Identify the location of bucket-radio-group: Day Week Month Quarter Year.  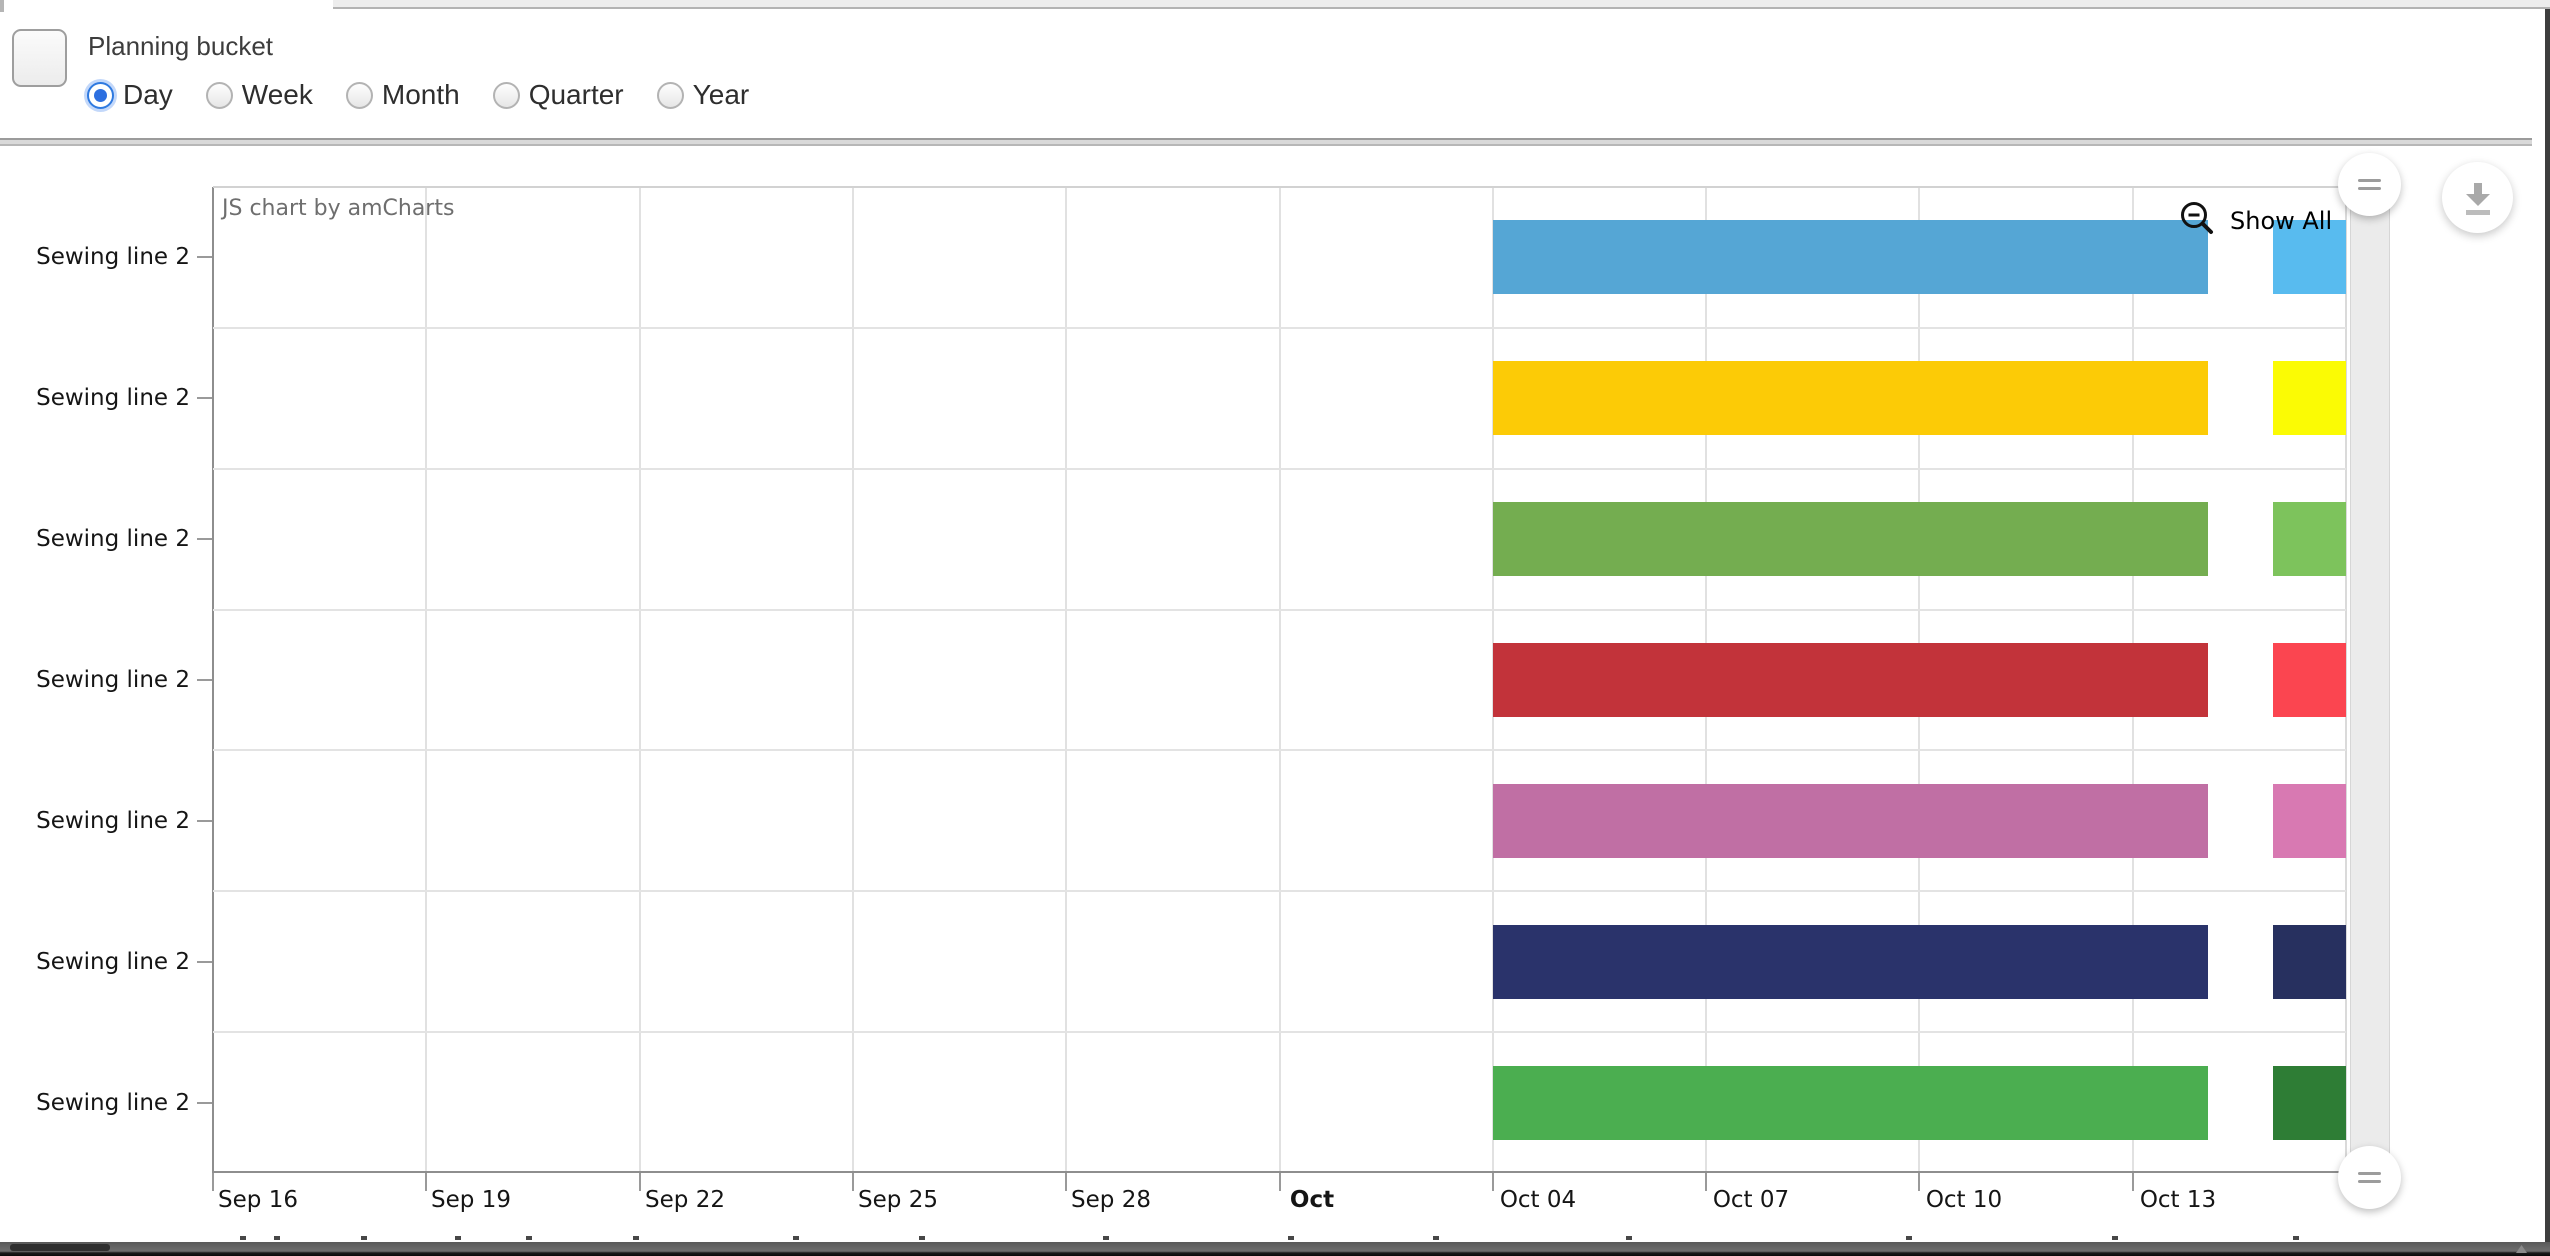
(418, 95).